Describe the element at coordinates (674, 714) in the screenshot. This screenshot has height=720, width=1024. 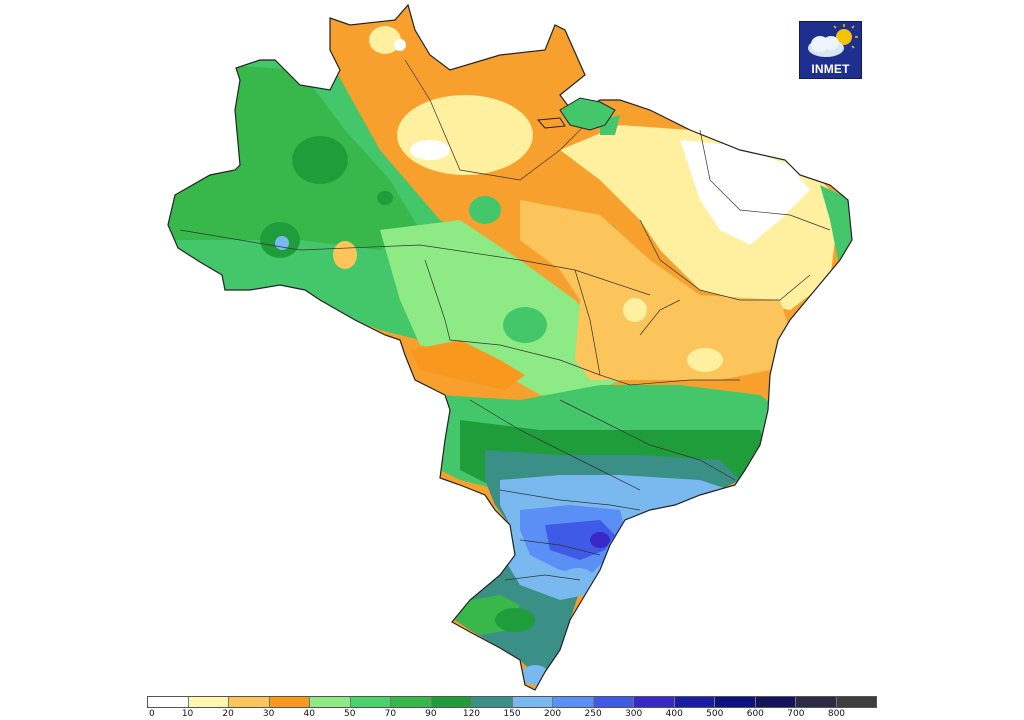
I see `legend-tick-label: 400` at that location.